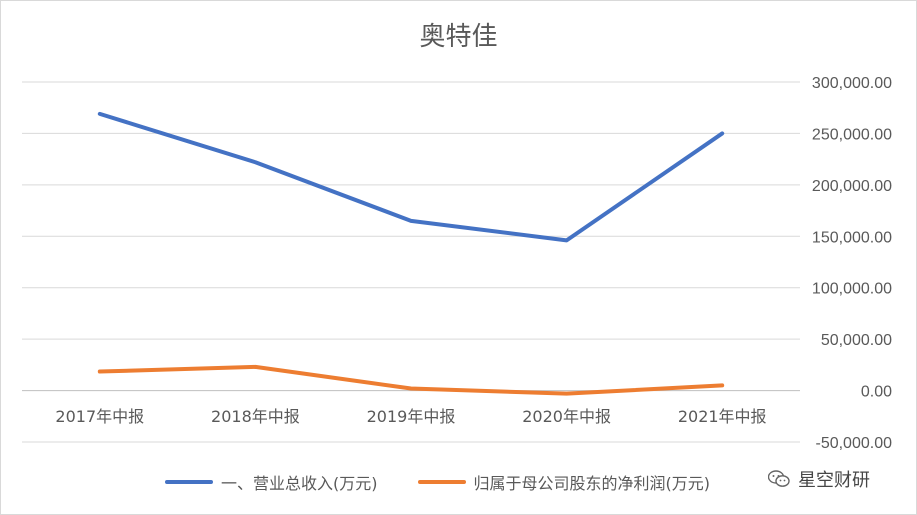 Image resolution: width=917 pixels, height=515 pixels. I want to click on legend-item-net-profit: 归属于母公司股东的净利润(万元), so click(564, 482).